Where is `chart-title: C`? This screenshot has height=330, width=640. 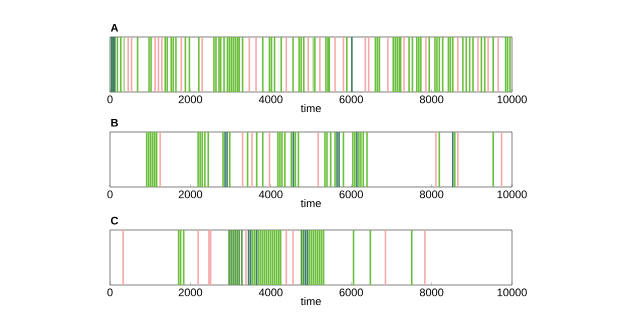
chart-title: C is located at coordinates (114, 220).